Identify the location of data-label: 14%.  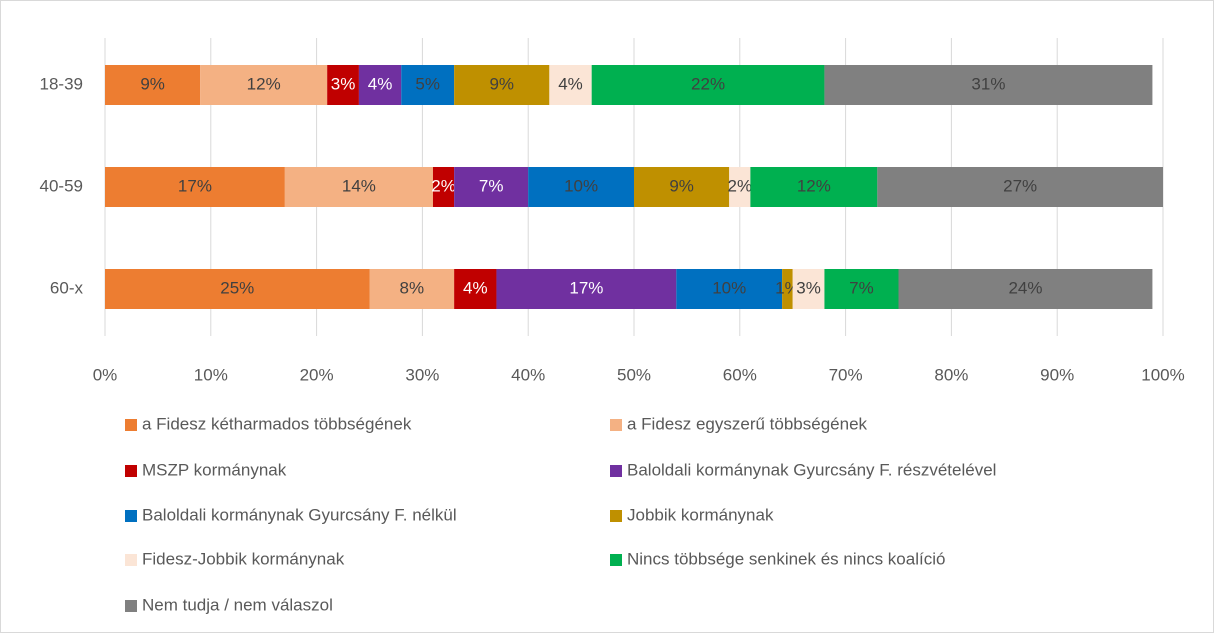
(359, 185).